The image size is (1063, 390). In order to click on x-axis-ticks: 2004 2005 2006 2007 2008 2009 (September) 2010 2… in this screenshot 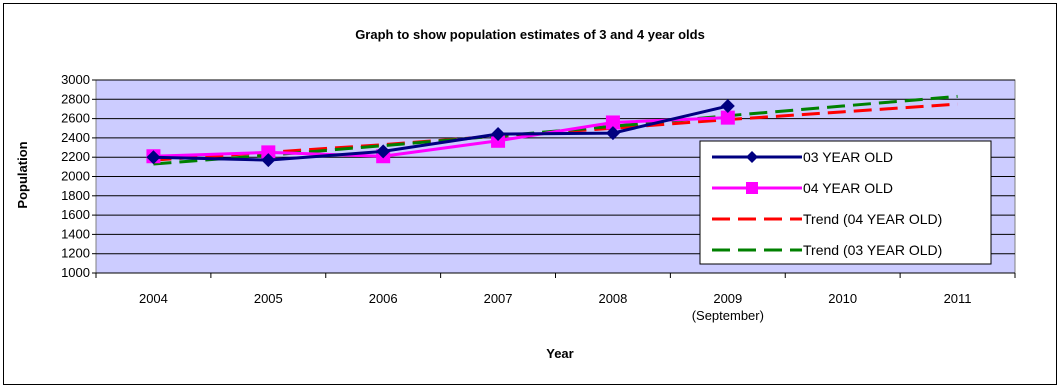, I will do `click(555, 298)`.